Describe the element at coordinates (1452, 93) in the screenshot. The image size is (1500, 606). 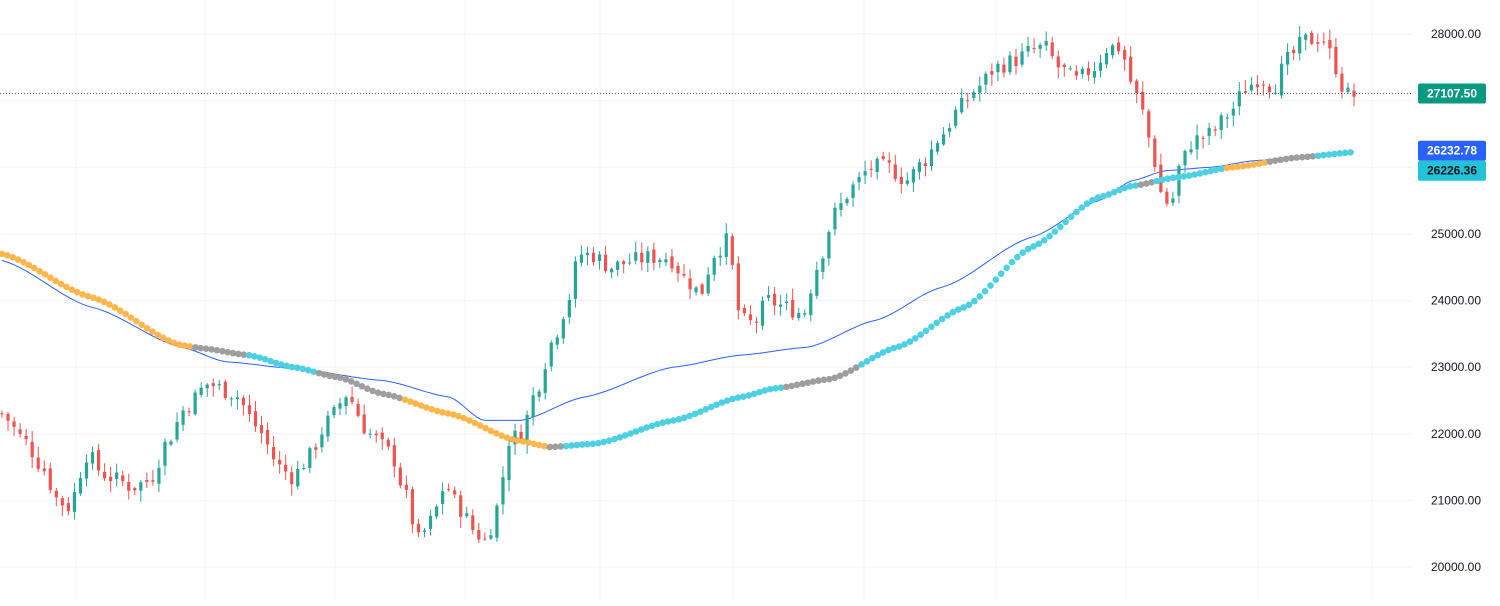
I see `last-price-badge: 27107.50` at that location.